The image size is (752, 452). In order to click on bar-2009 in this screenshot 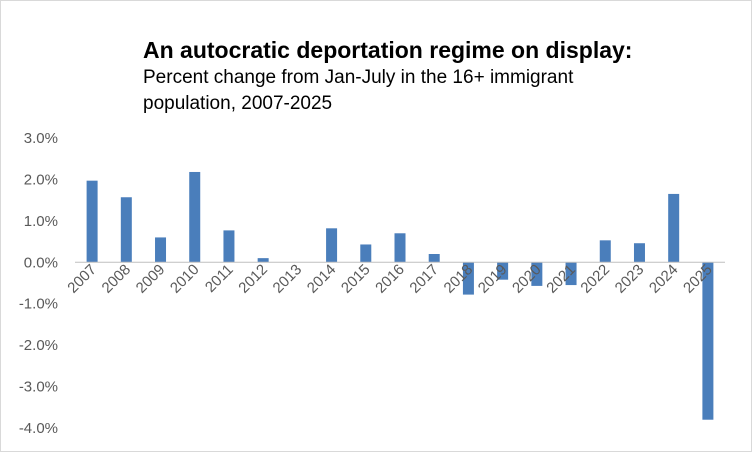, I will do `click(161, 250)`.